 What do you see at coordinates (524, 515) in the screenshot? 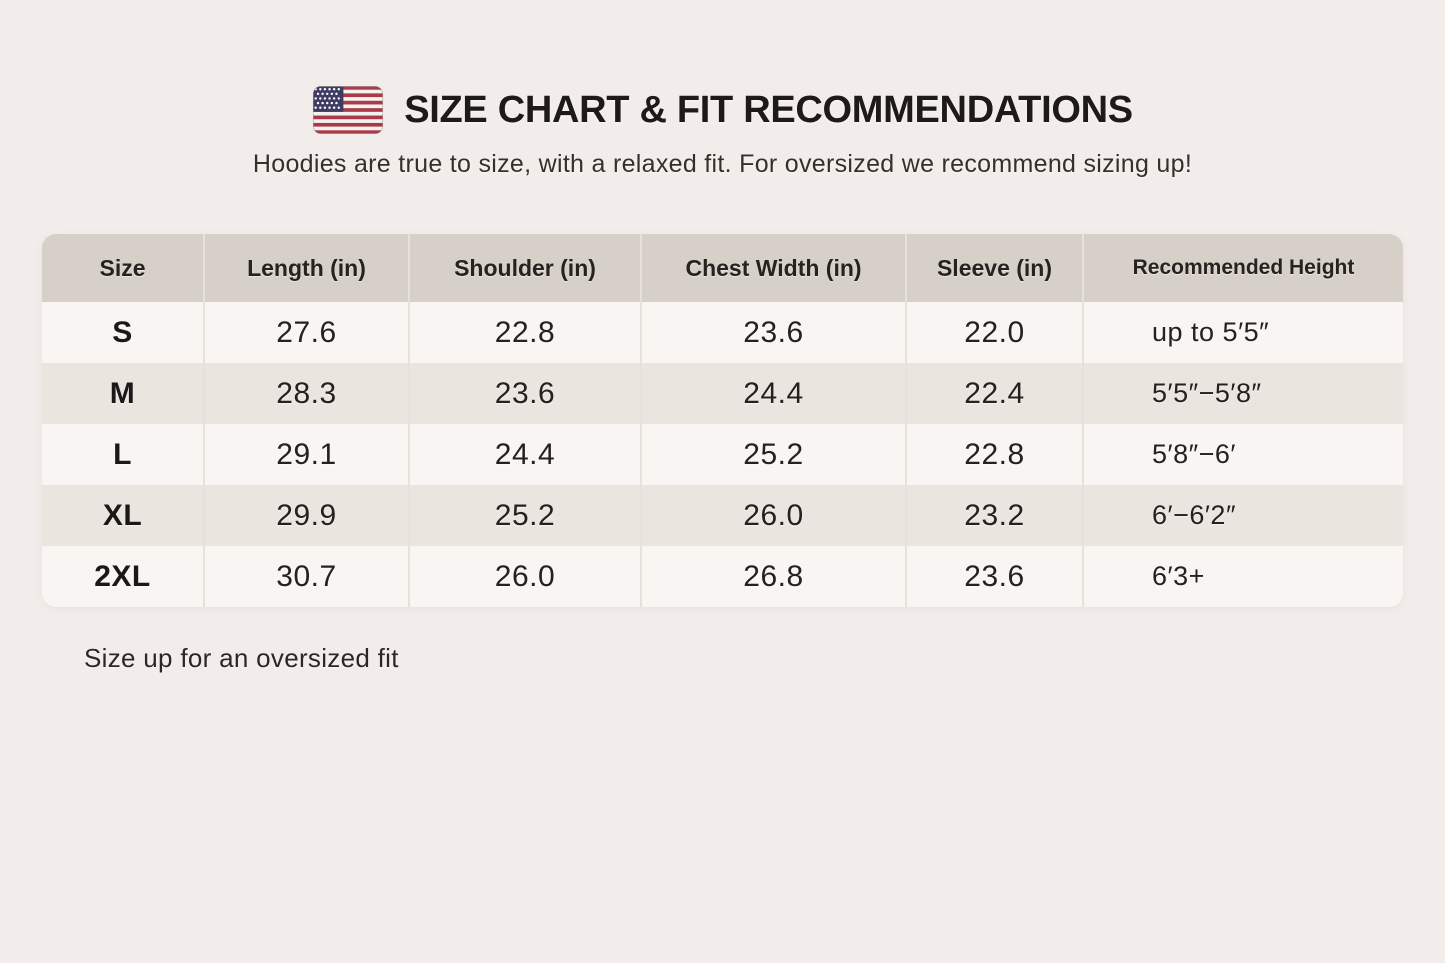
I see `shoulder-cell: 25.2` at bounding box center [524, 515].